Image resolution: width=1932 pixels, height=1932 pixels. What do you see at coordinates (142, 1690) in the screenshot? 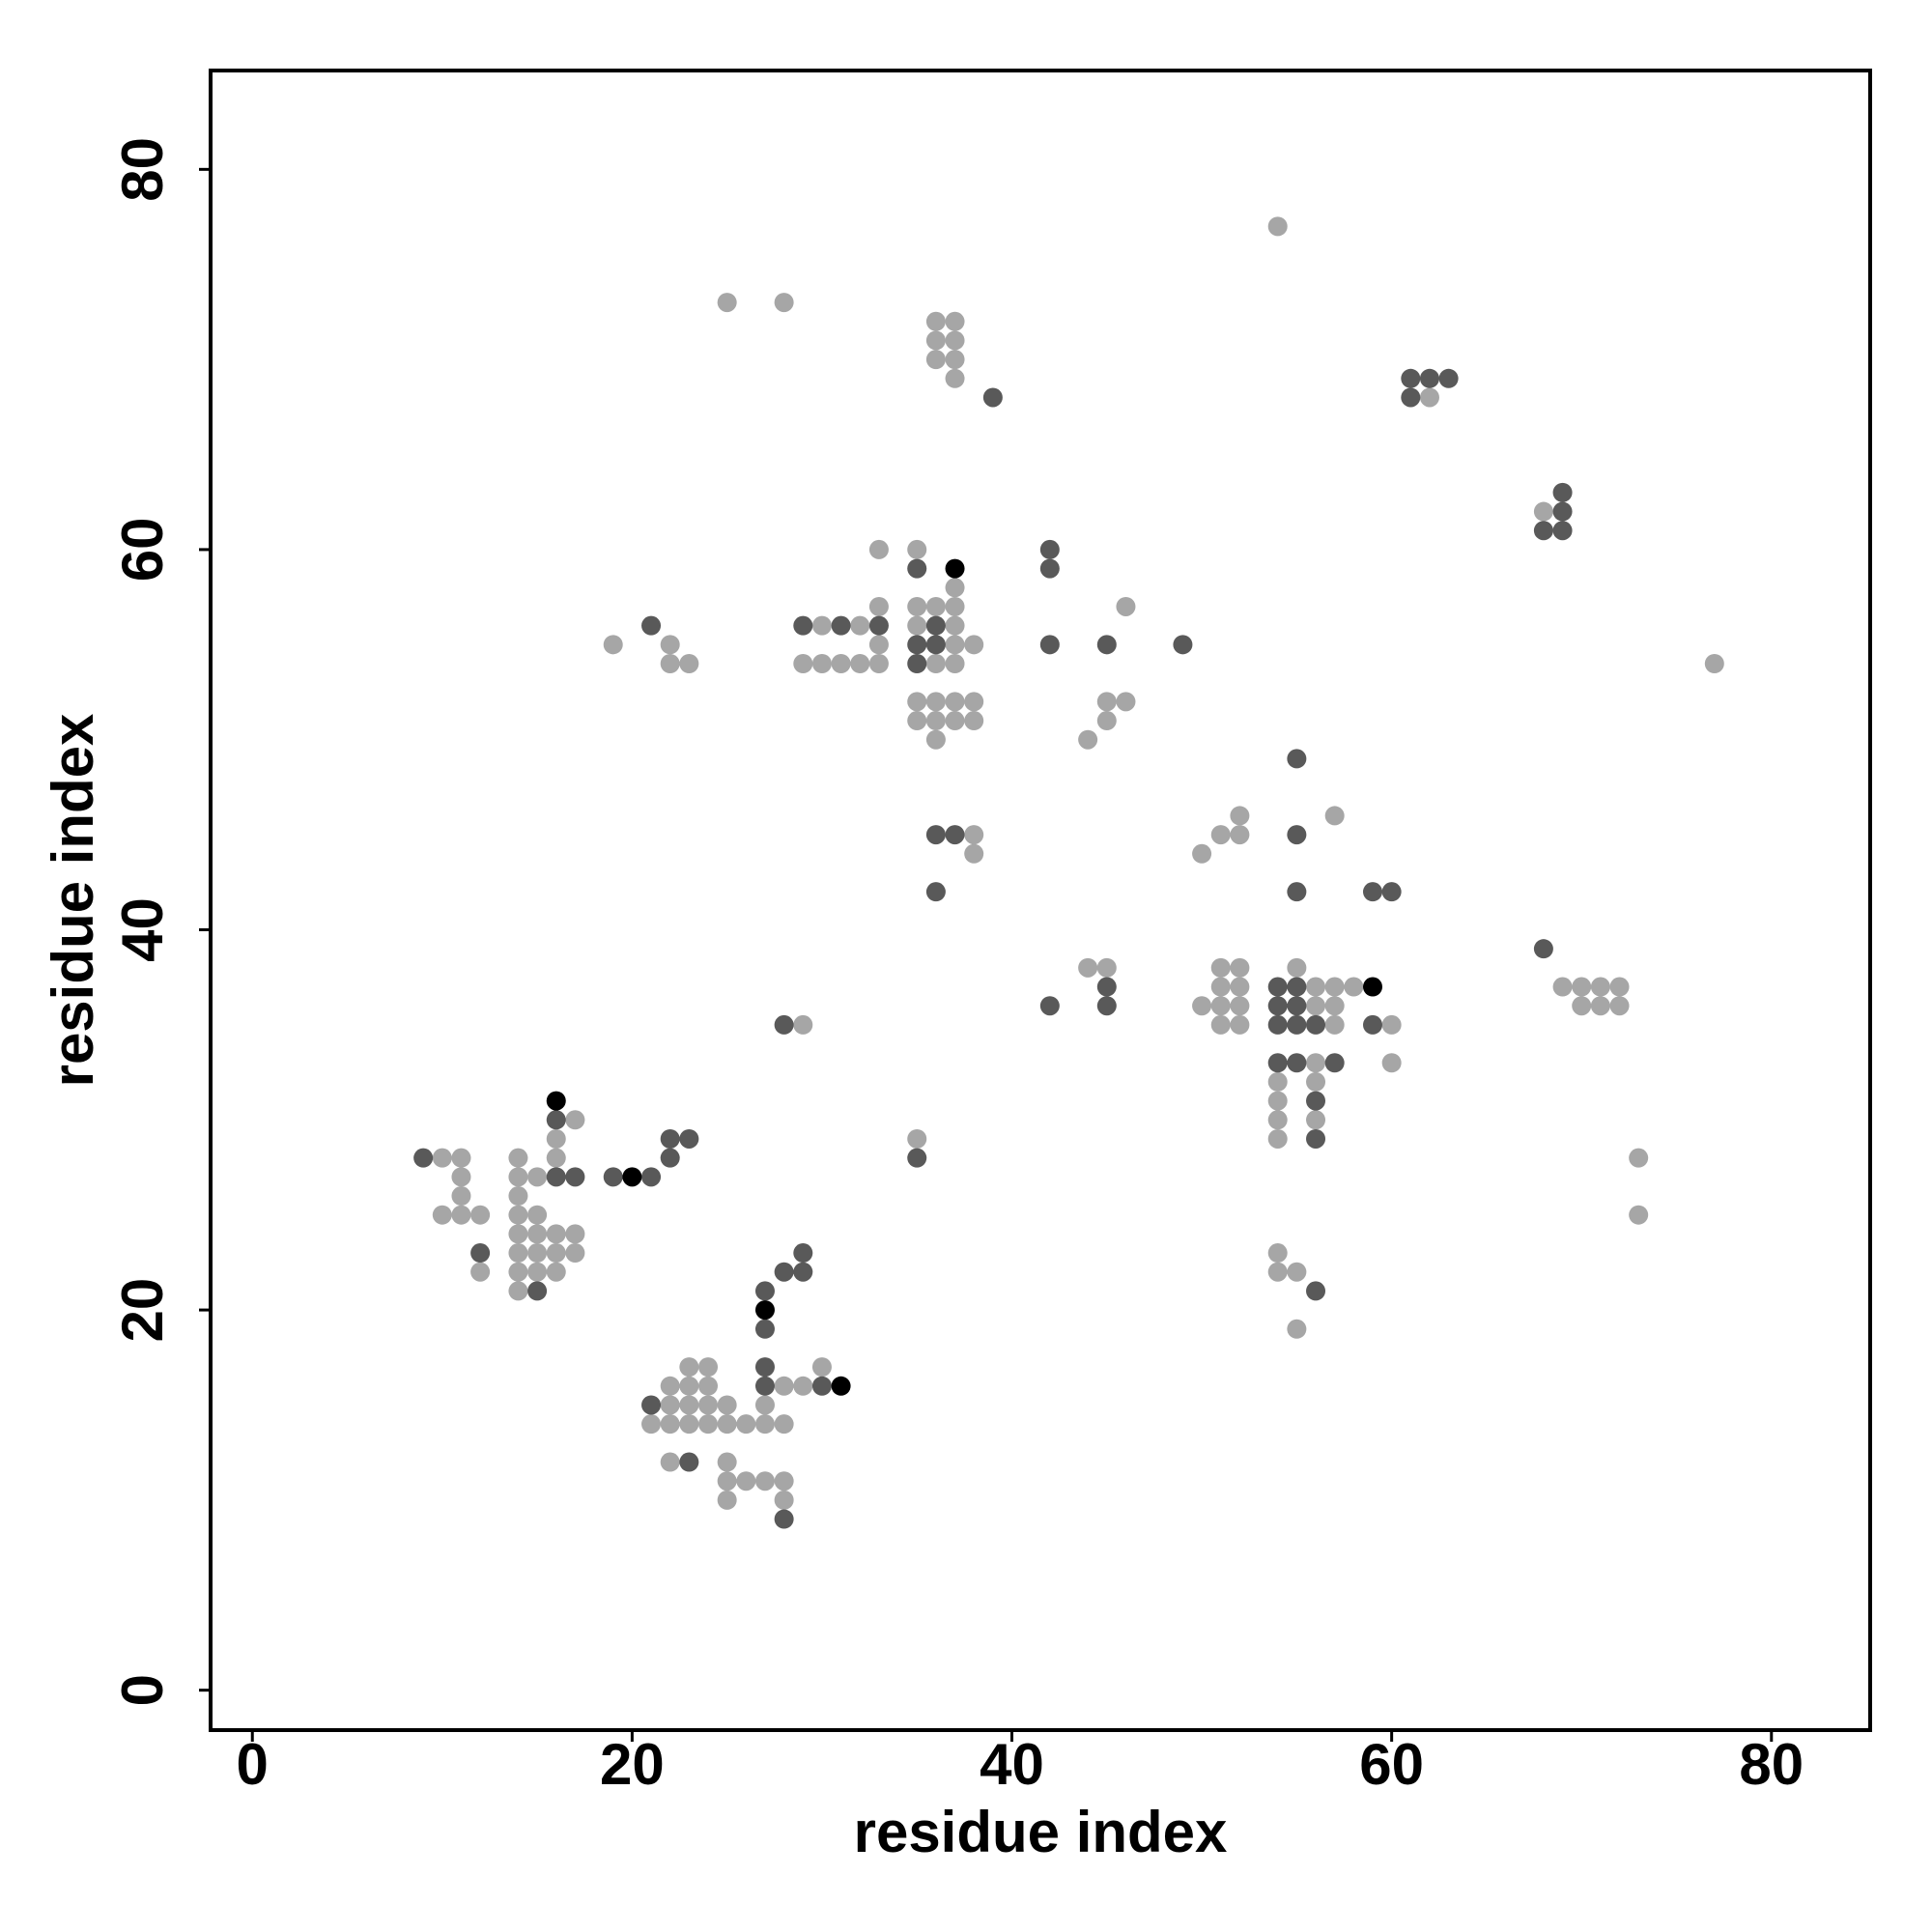
I see `y-tick-label: 0` at bounding box center [142, 1690].